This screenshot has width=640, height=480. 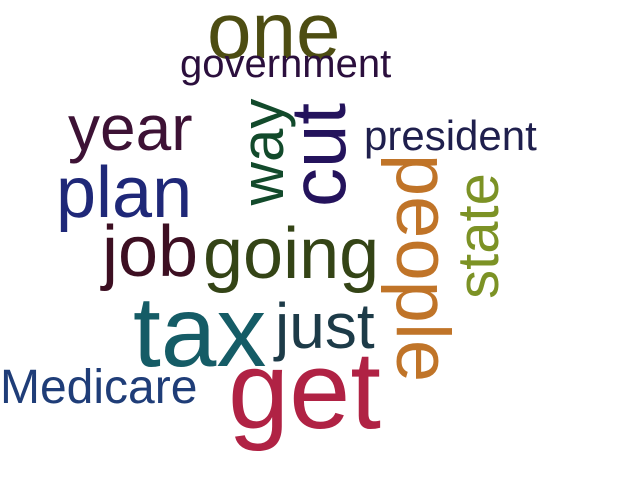 What do you see at coordinates (200, 332) in the screenshot?
I see `word-tax: tax` at bounding box center [200, 332].